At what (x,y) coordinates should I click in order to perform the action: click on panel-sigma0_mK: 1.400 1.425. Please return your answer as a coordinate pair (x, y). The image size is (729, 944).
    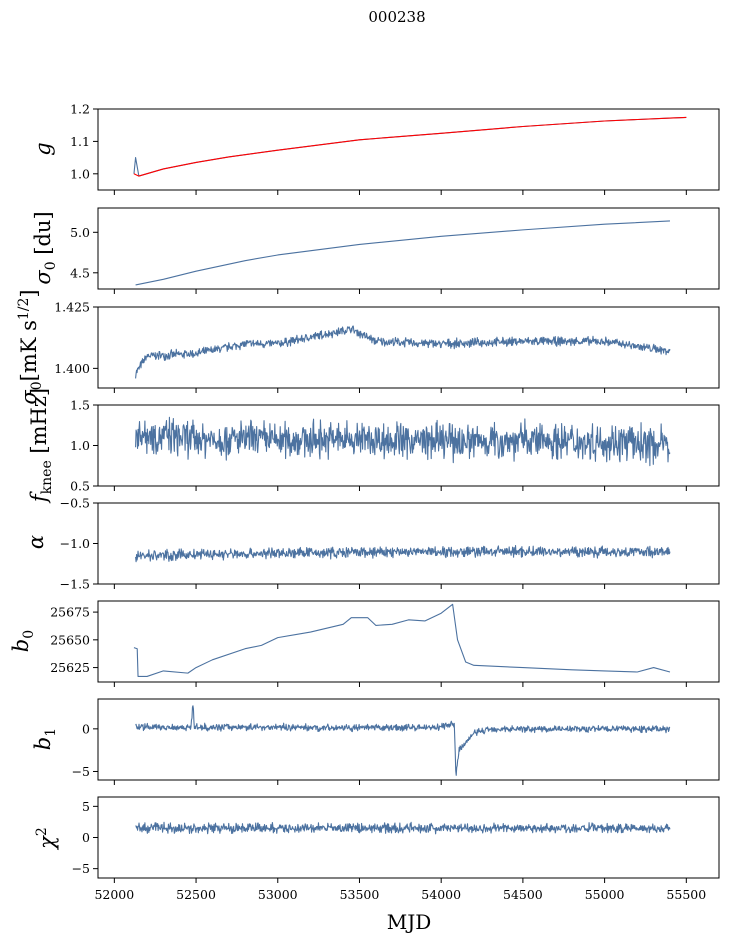
    Looking at the image, I should click on (387, 346).